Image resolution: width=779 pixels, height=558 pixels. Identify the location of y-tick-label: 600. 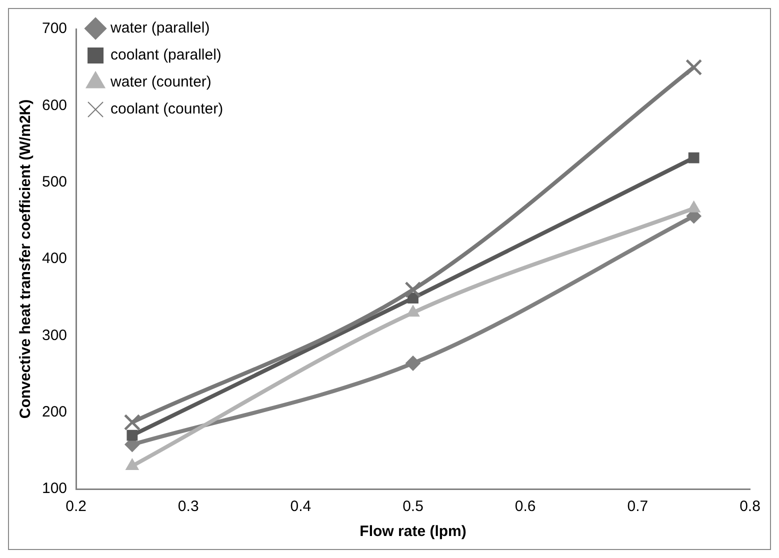
(55, 105).